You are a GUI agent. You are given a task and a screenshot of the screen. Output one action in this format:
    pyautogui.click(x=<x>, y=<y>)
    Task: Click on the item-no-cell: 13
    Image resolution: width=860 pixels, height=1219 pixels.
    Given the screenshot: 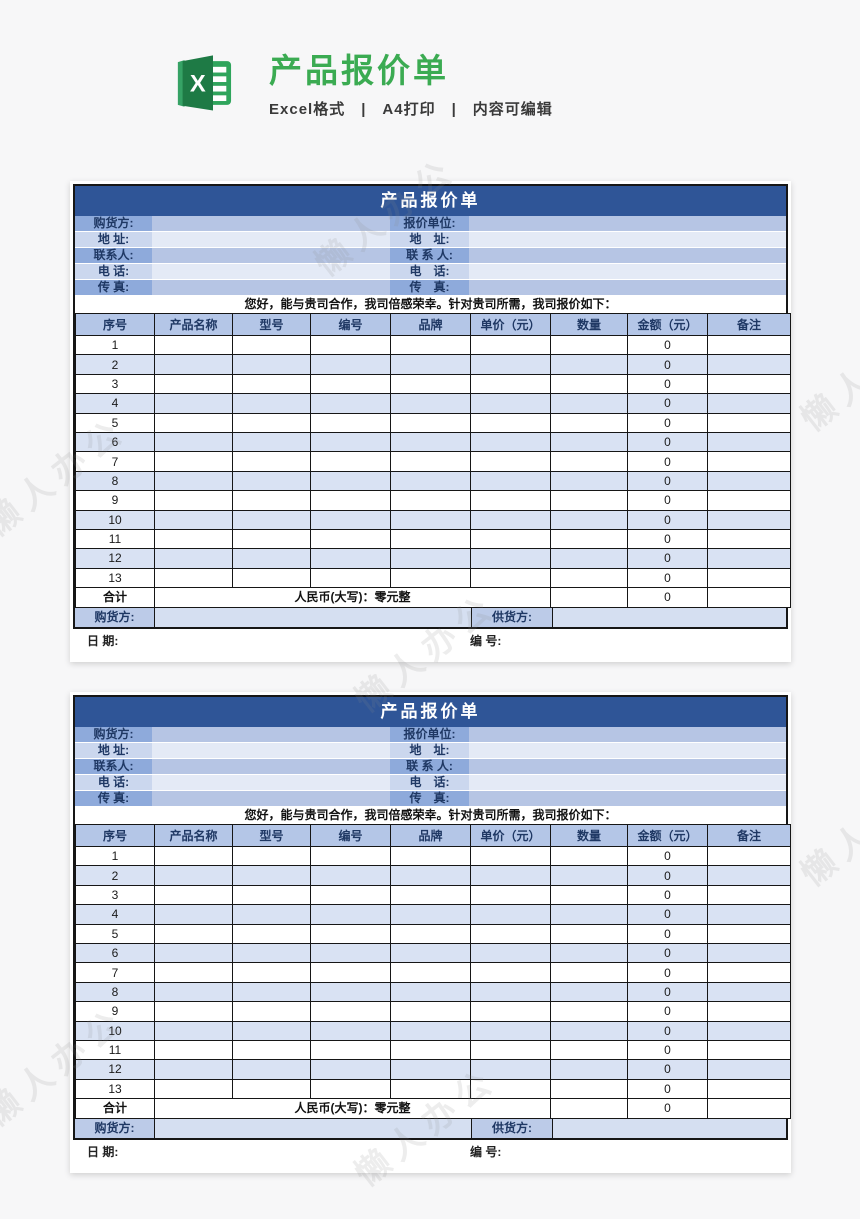 What is the action you would take?
    pyautogui.click(x=115, y=1089)
    